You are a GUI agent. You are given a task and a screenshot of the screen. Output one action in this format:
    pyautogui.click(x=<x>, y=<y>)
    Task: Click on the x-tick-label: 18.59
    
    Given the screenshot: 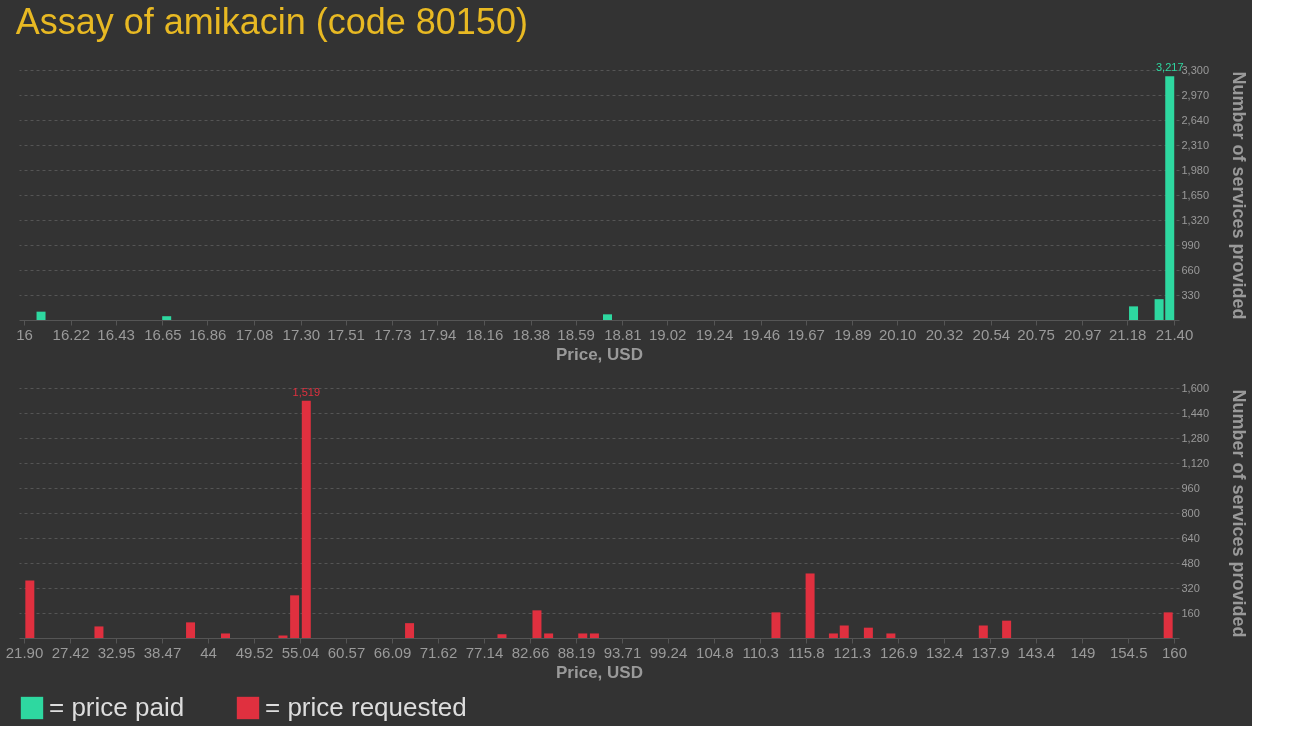 What is the action you would take?
    pyautogui.click(x=576, y=334)
    